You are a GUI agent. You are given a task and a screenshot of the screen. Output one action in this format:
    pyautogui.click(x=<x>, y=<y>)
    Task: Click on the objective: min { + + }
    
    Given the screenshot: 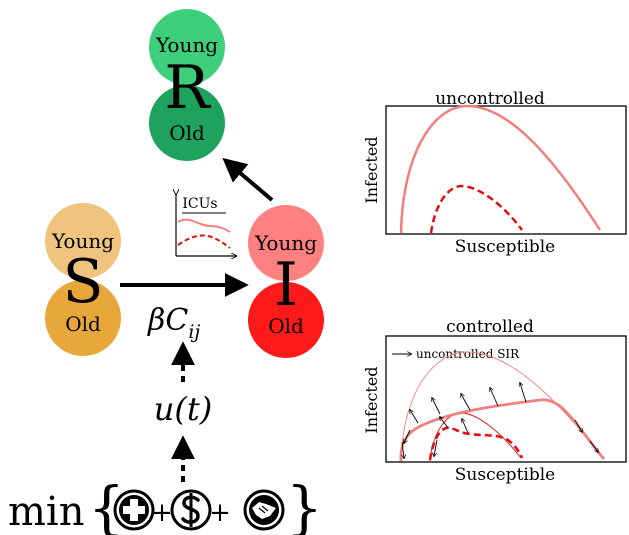 What is the action you would take?
    pyautogui.click(x=165, y=504)
    